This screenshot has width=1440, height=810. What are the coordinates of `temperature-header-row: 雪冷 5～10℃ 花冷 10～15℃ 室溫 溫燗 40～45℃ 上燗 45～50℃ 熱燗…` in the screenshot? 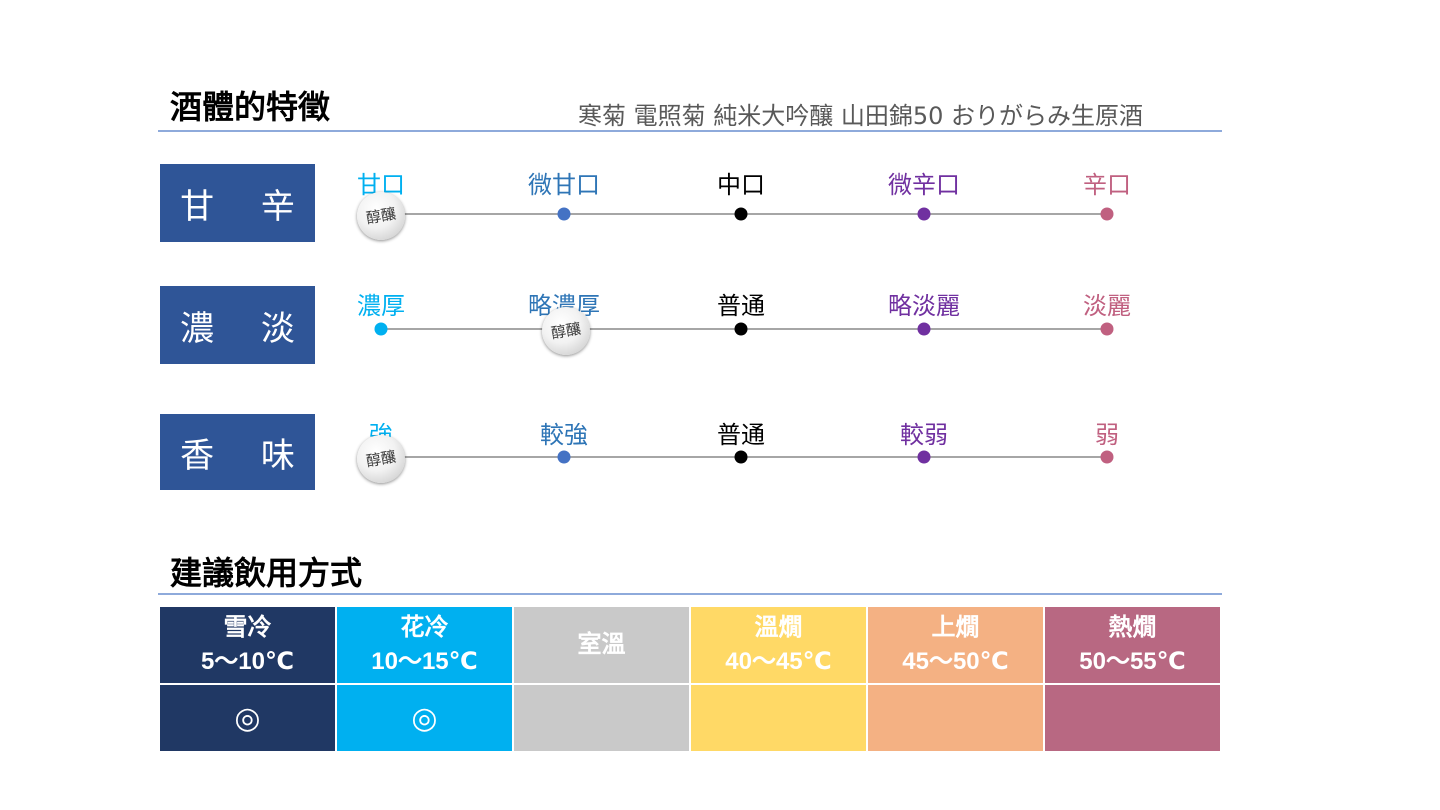 It's located at (690, 645).